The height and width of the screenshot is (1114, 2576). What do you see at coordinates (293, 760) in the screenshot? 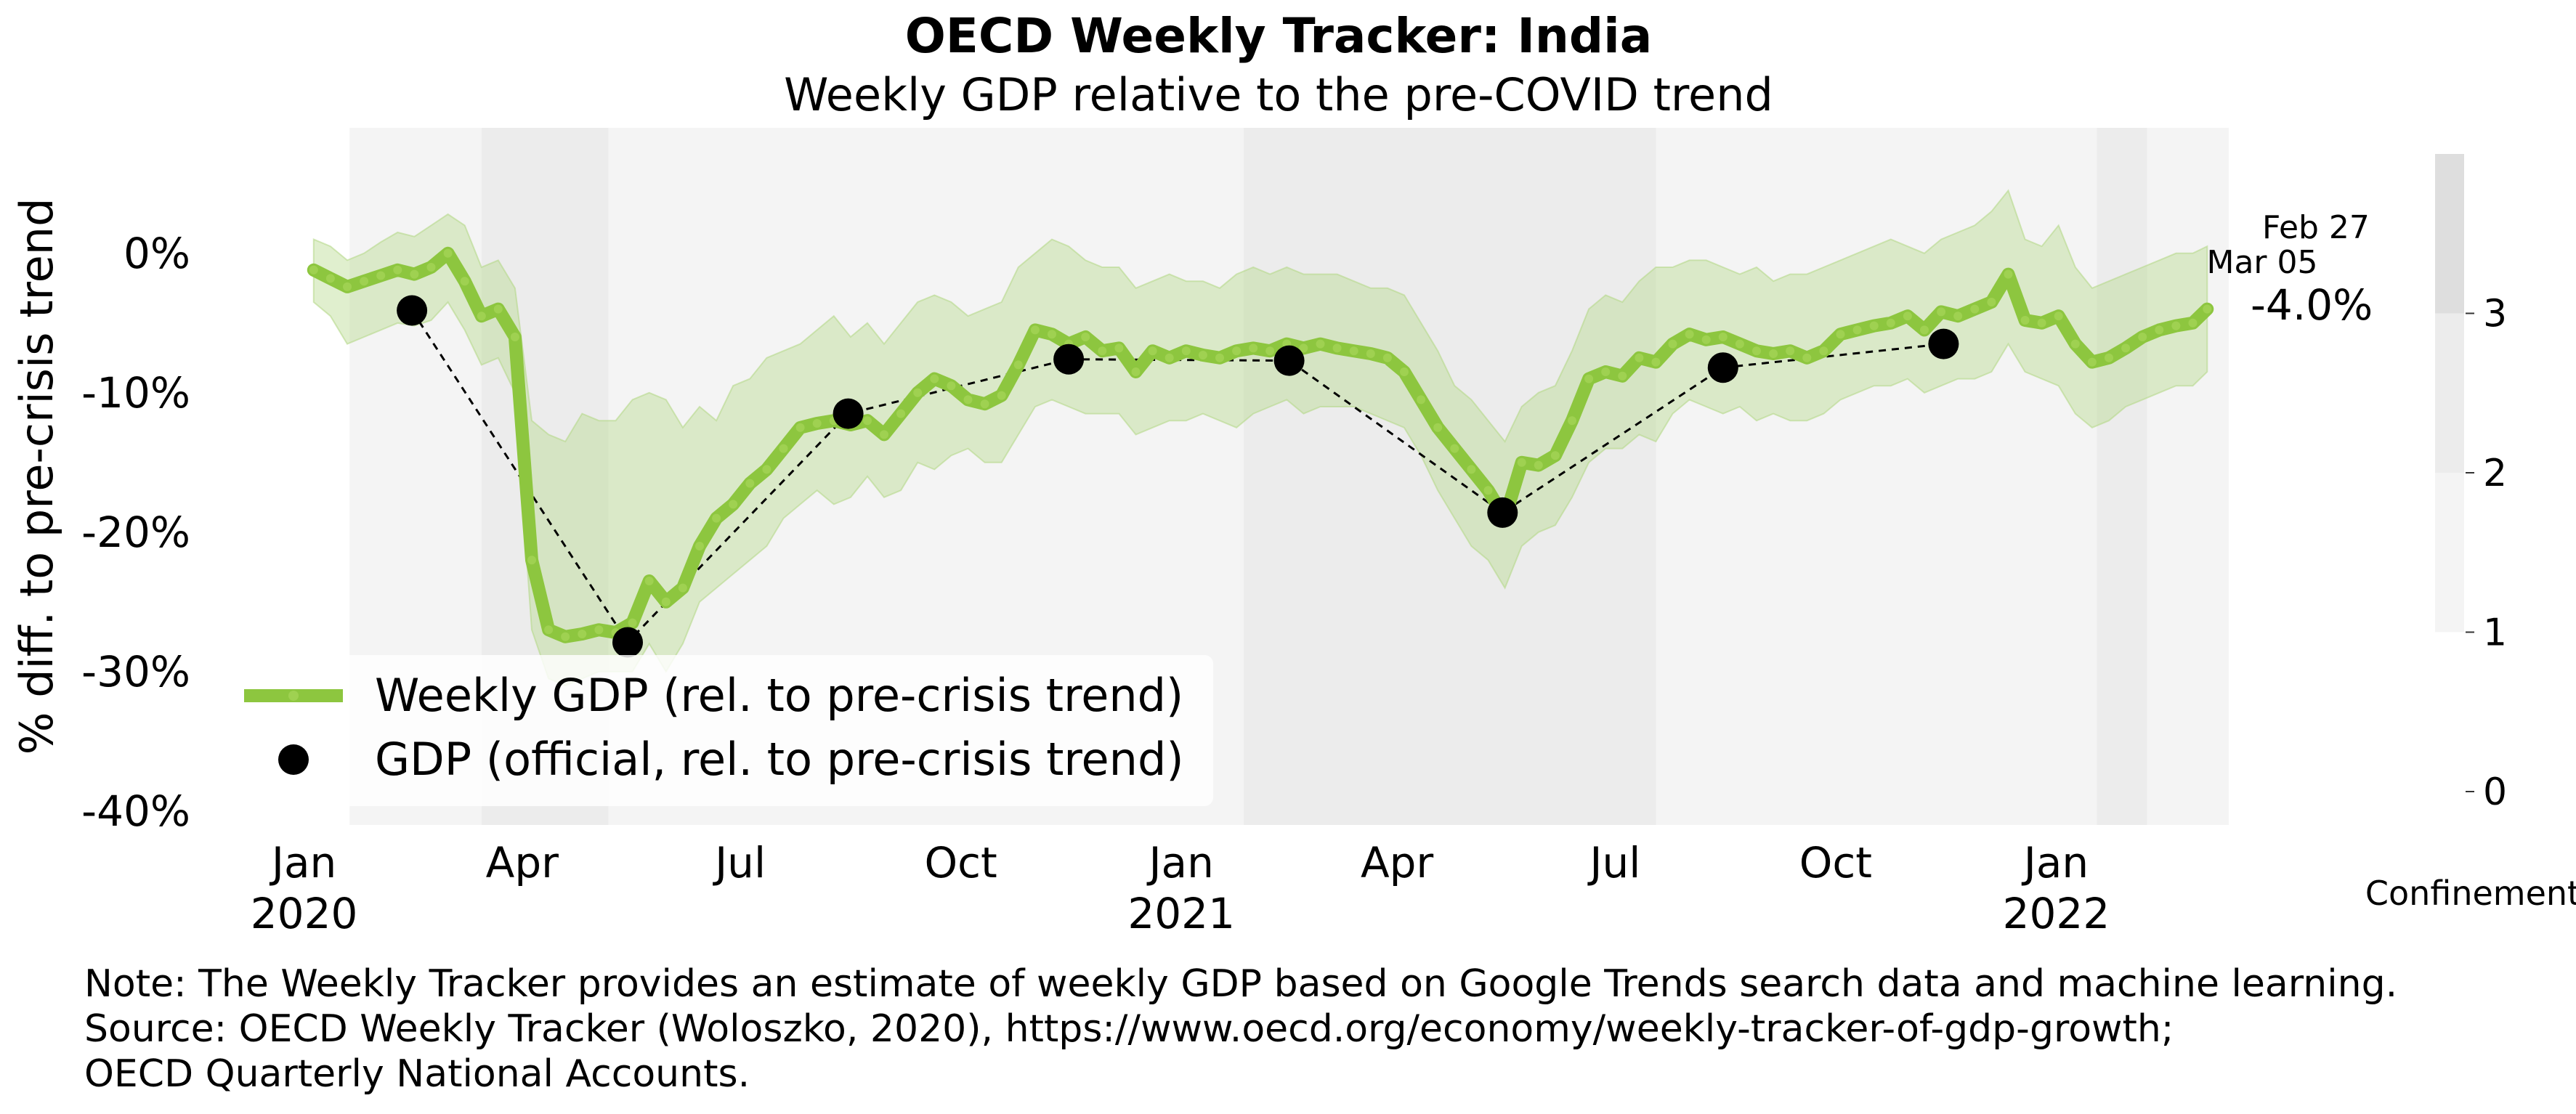
I see `legend-official-marker` at bounding box center [293, 760].